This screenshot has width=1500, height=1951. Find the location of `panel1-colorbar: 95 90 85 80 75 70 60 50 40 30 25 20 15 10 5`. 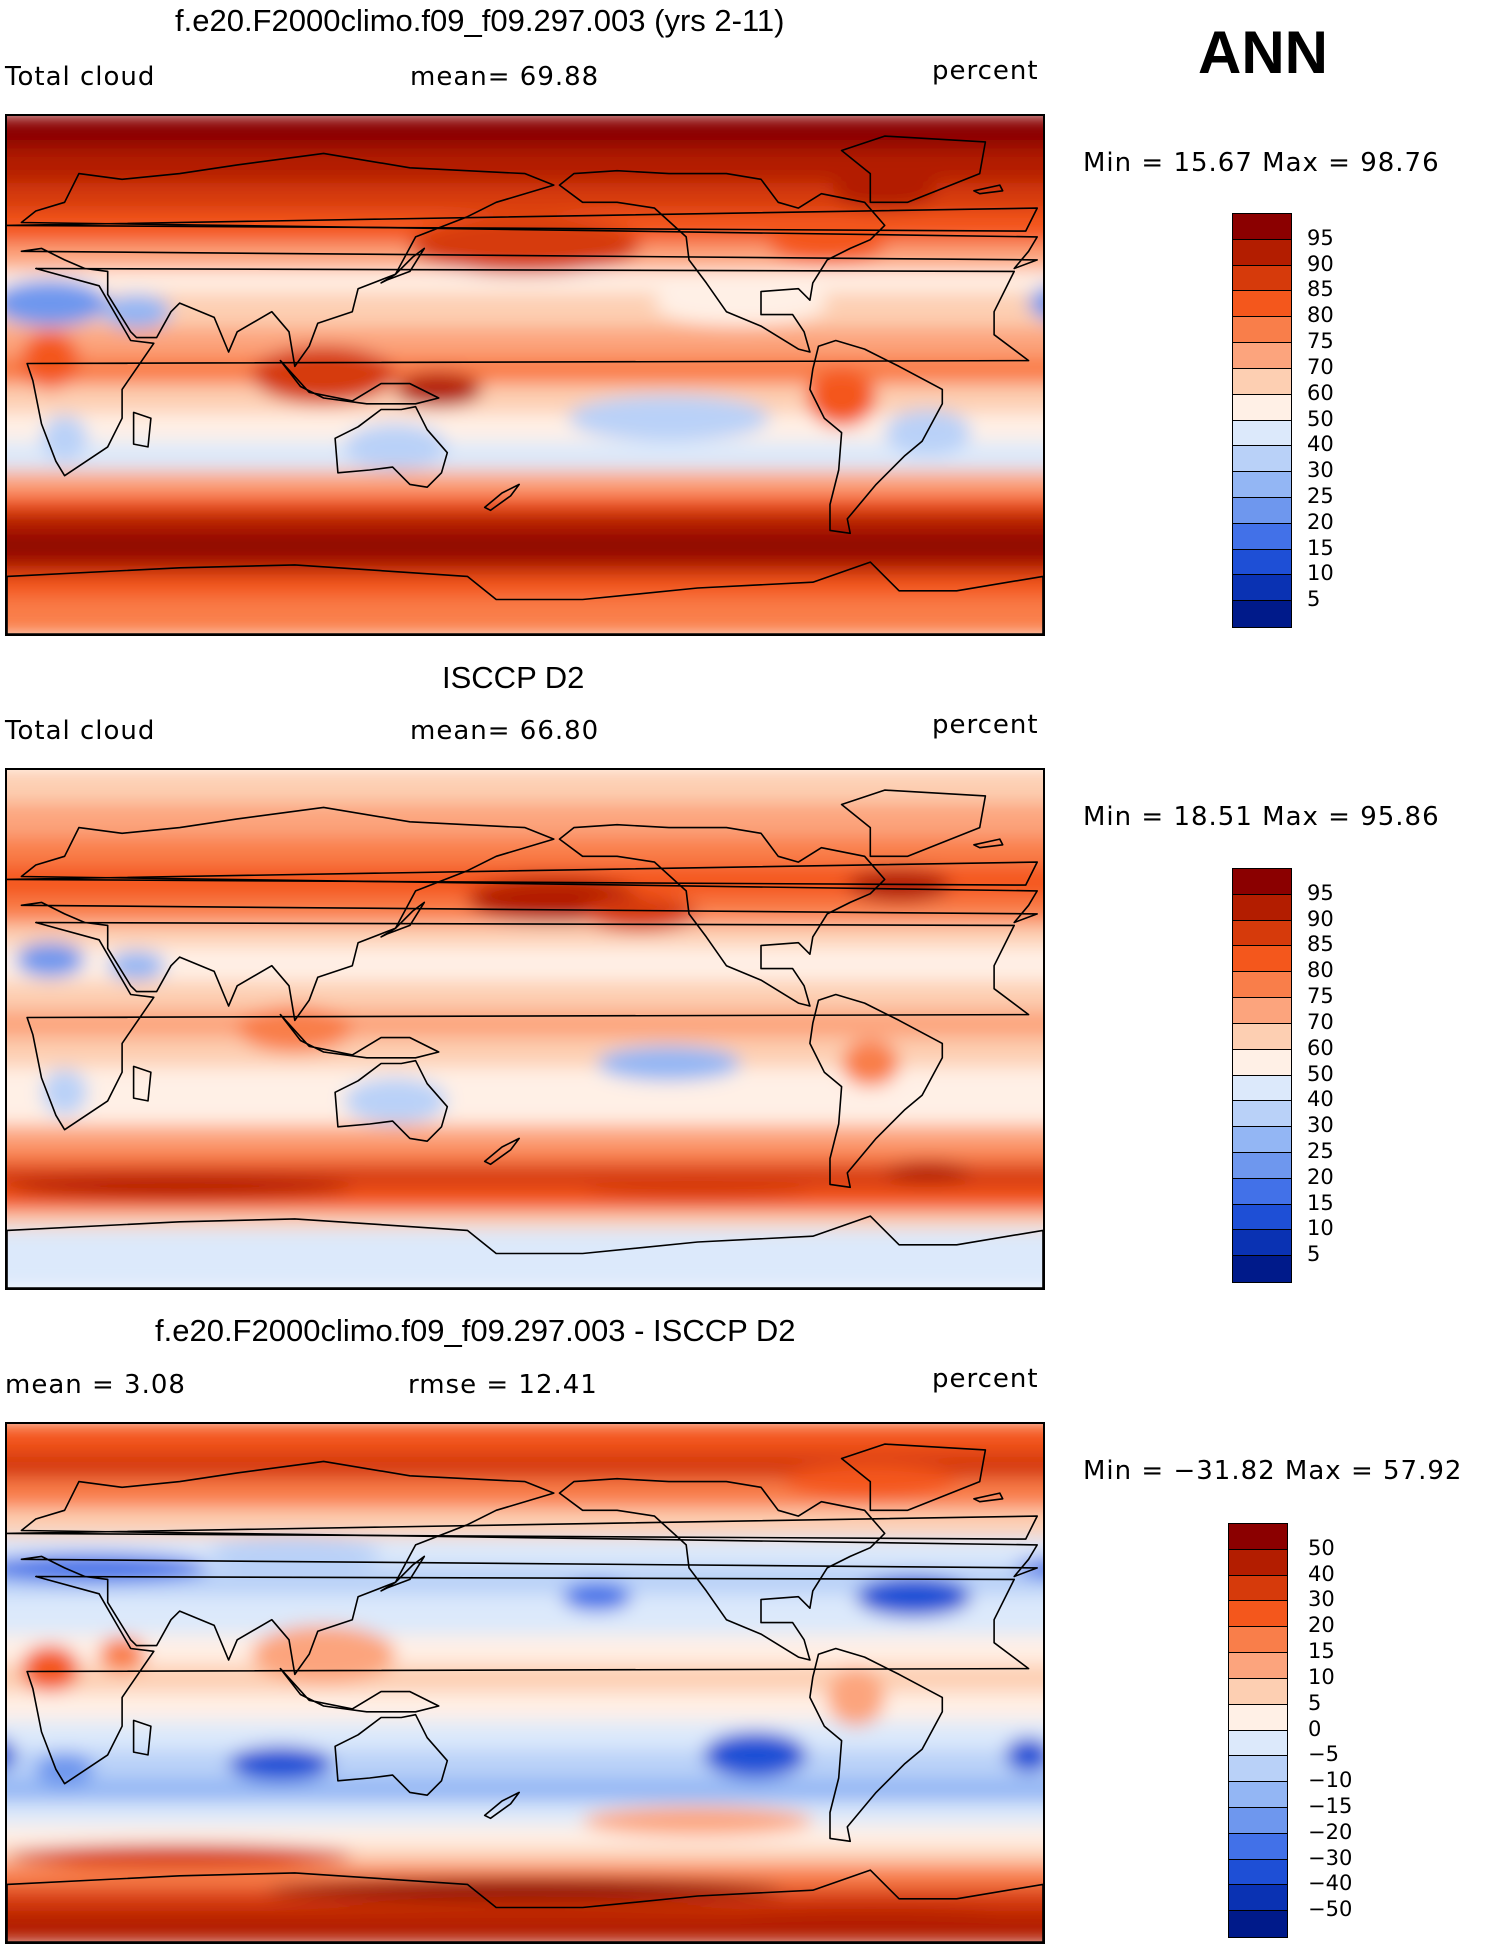

panel1-colorbar: 95 90 85 80 75 70 60 50 40 30 25 20 15 10 5 is located at coordinates (1292, 420).